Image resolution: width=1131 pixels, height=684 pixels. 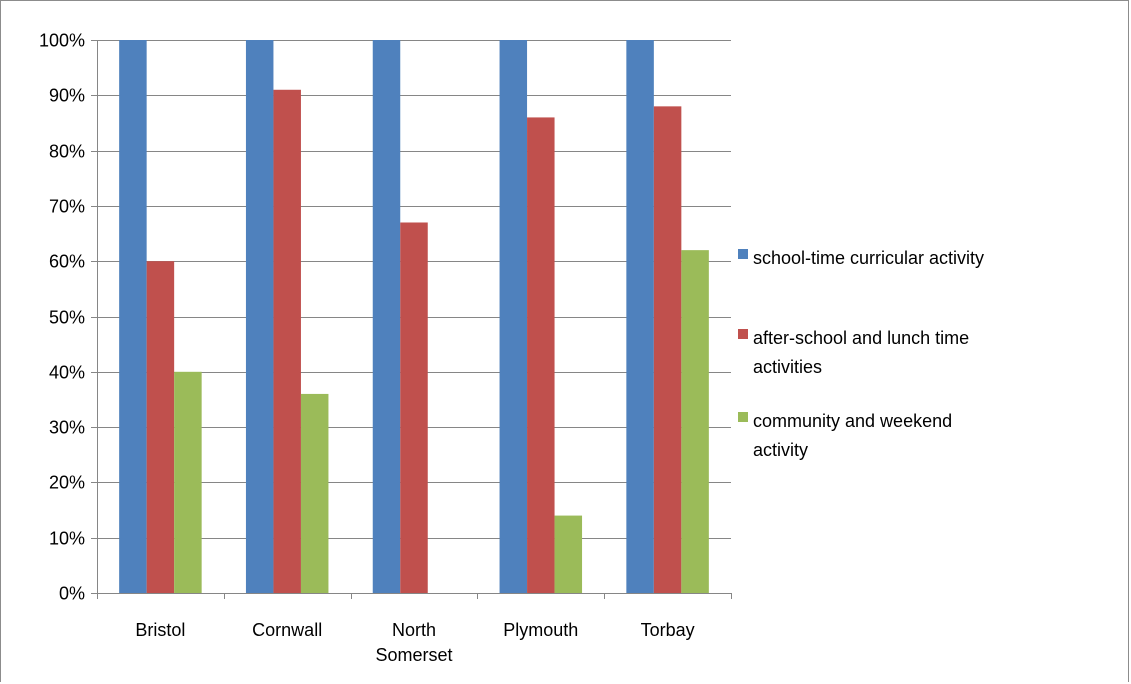 I want to click on legend-label: after-school and lunch time, so click(x=861, y=338).